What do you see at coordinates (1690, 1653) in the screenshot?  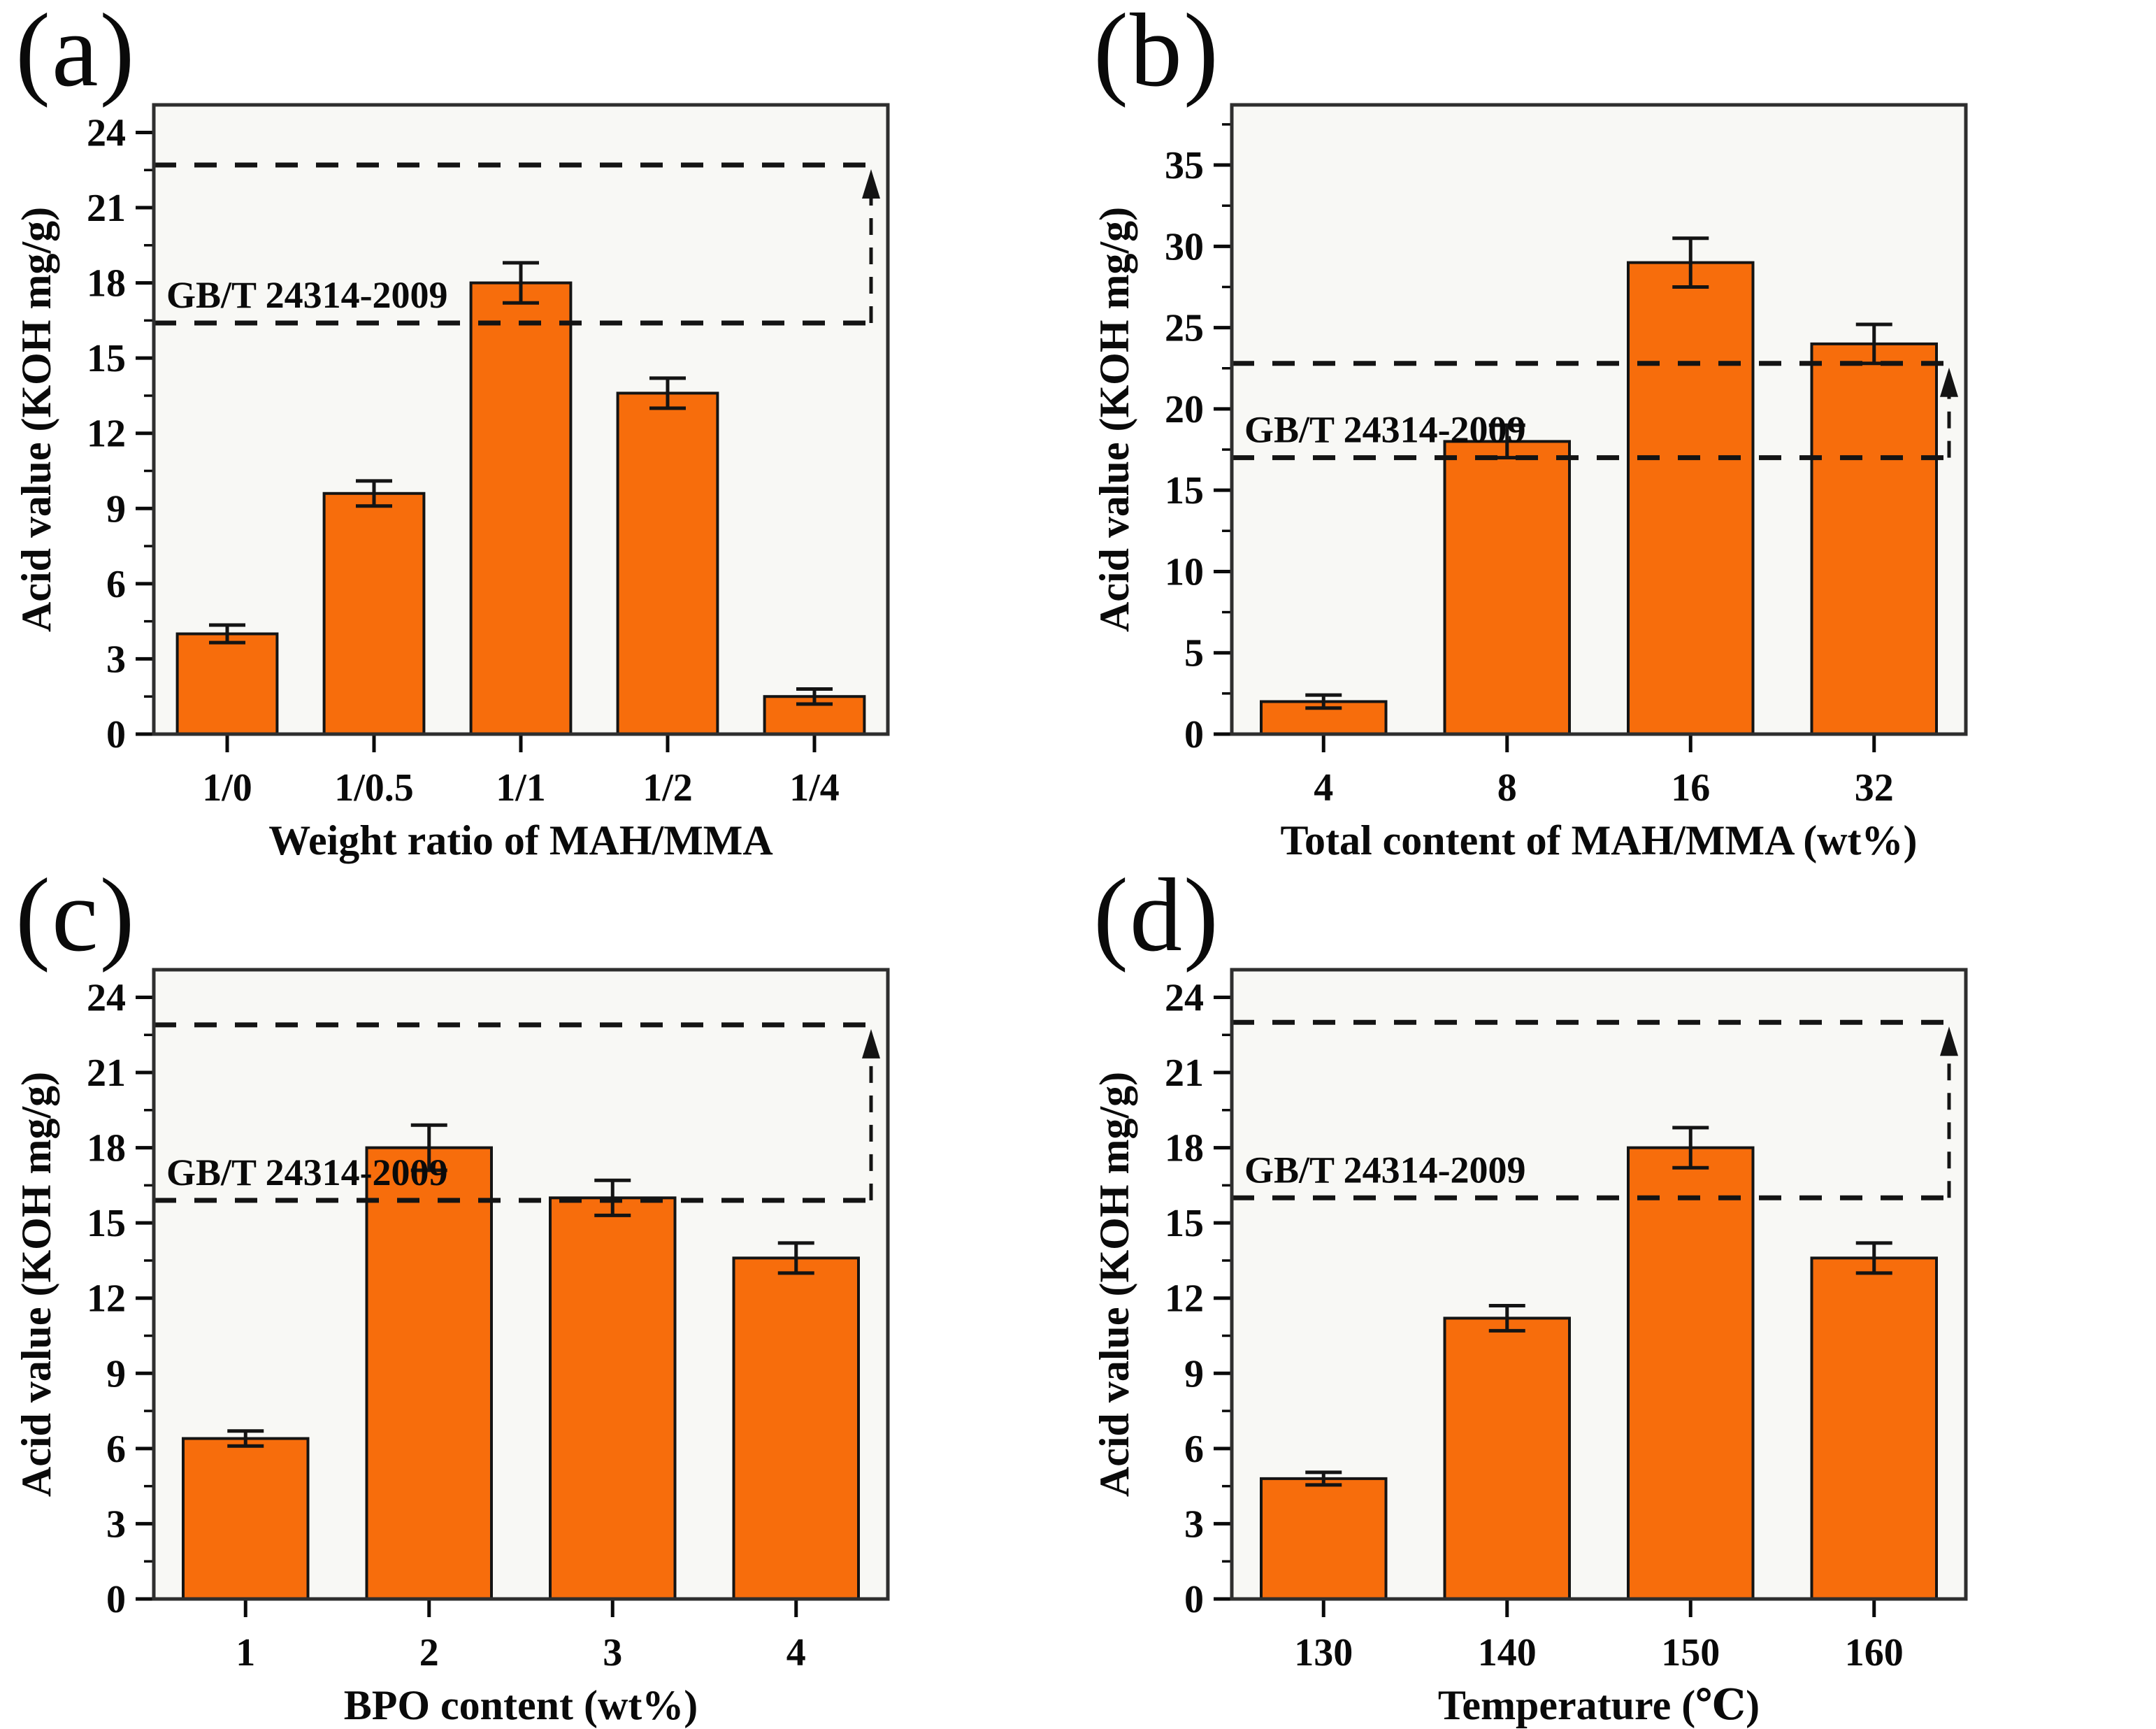 I see `x-tick-label: 150` at bounding box center [1690, 1653].